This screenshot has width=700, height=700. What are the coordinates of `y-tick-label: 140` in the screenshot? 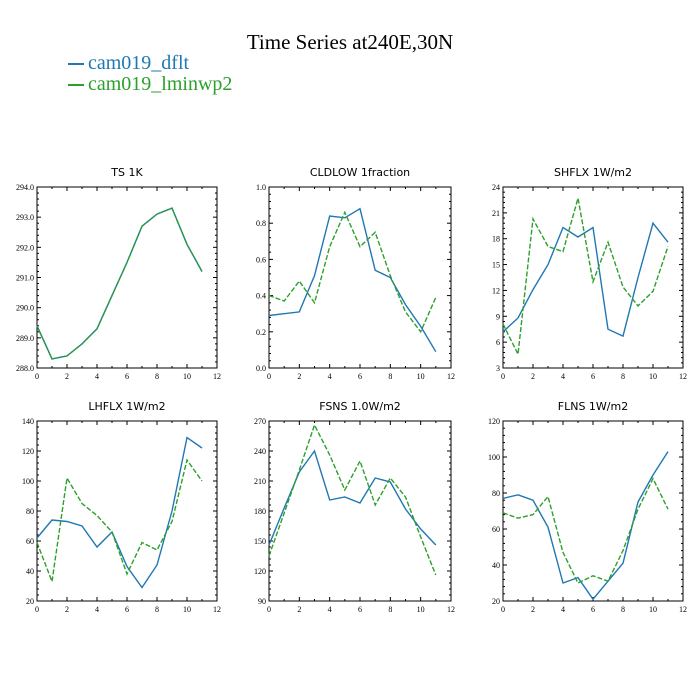 It's located at (28, 421).